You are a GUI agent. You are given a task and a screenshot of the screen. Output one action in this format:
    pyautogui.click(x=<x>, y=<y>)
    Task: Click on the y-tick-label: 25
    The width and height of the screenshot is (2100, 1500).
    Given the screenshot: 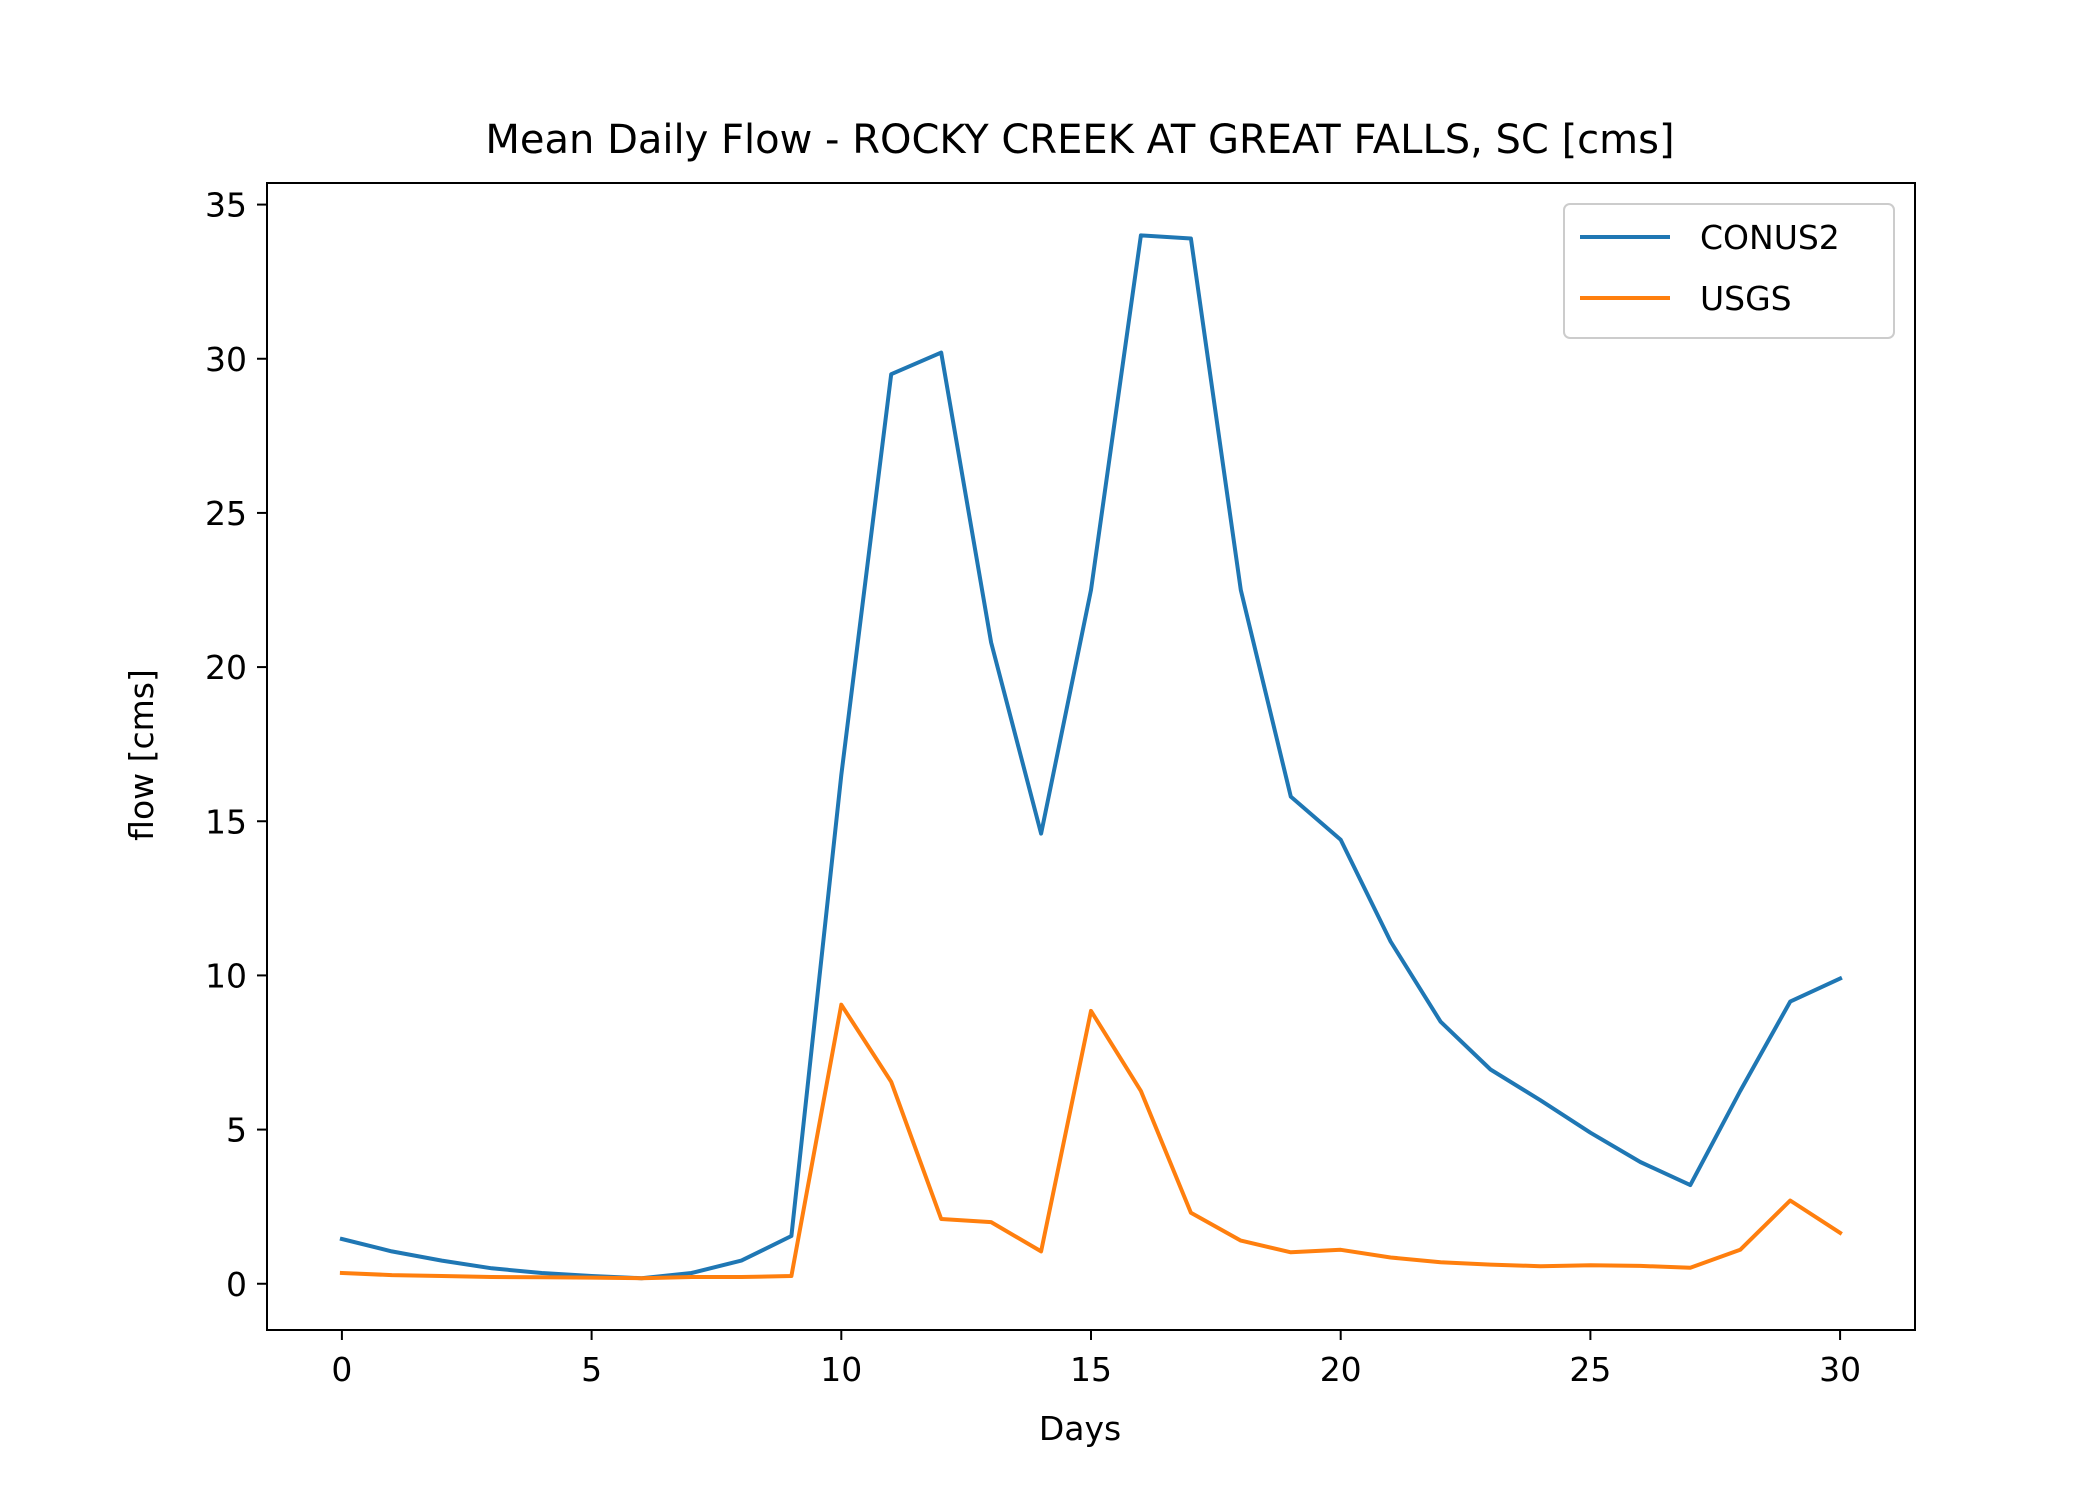 What is the action you would take?
    pyautogui.click(x=226, y=513)
    